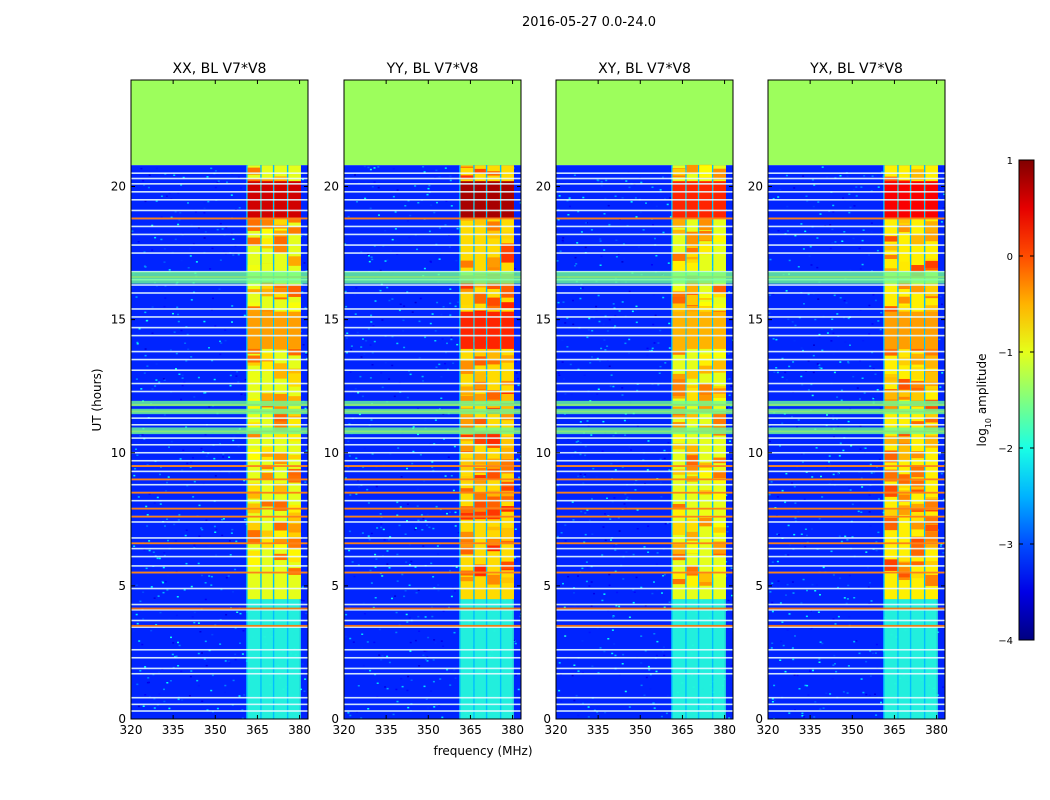 The width and height of the screenshot is (1050, 800). Describe the element at coordinates (335, 719) in the screenshot. I see `y-tick-label: 0` at that location.